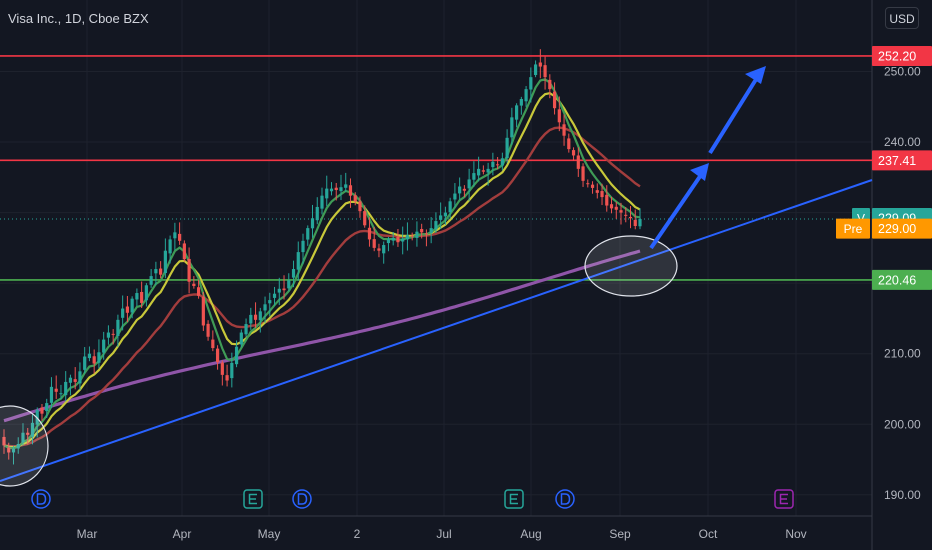  I want to click on time-tick-label: Aug, so click(530, 534).